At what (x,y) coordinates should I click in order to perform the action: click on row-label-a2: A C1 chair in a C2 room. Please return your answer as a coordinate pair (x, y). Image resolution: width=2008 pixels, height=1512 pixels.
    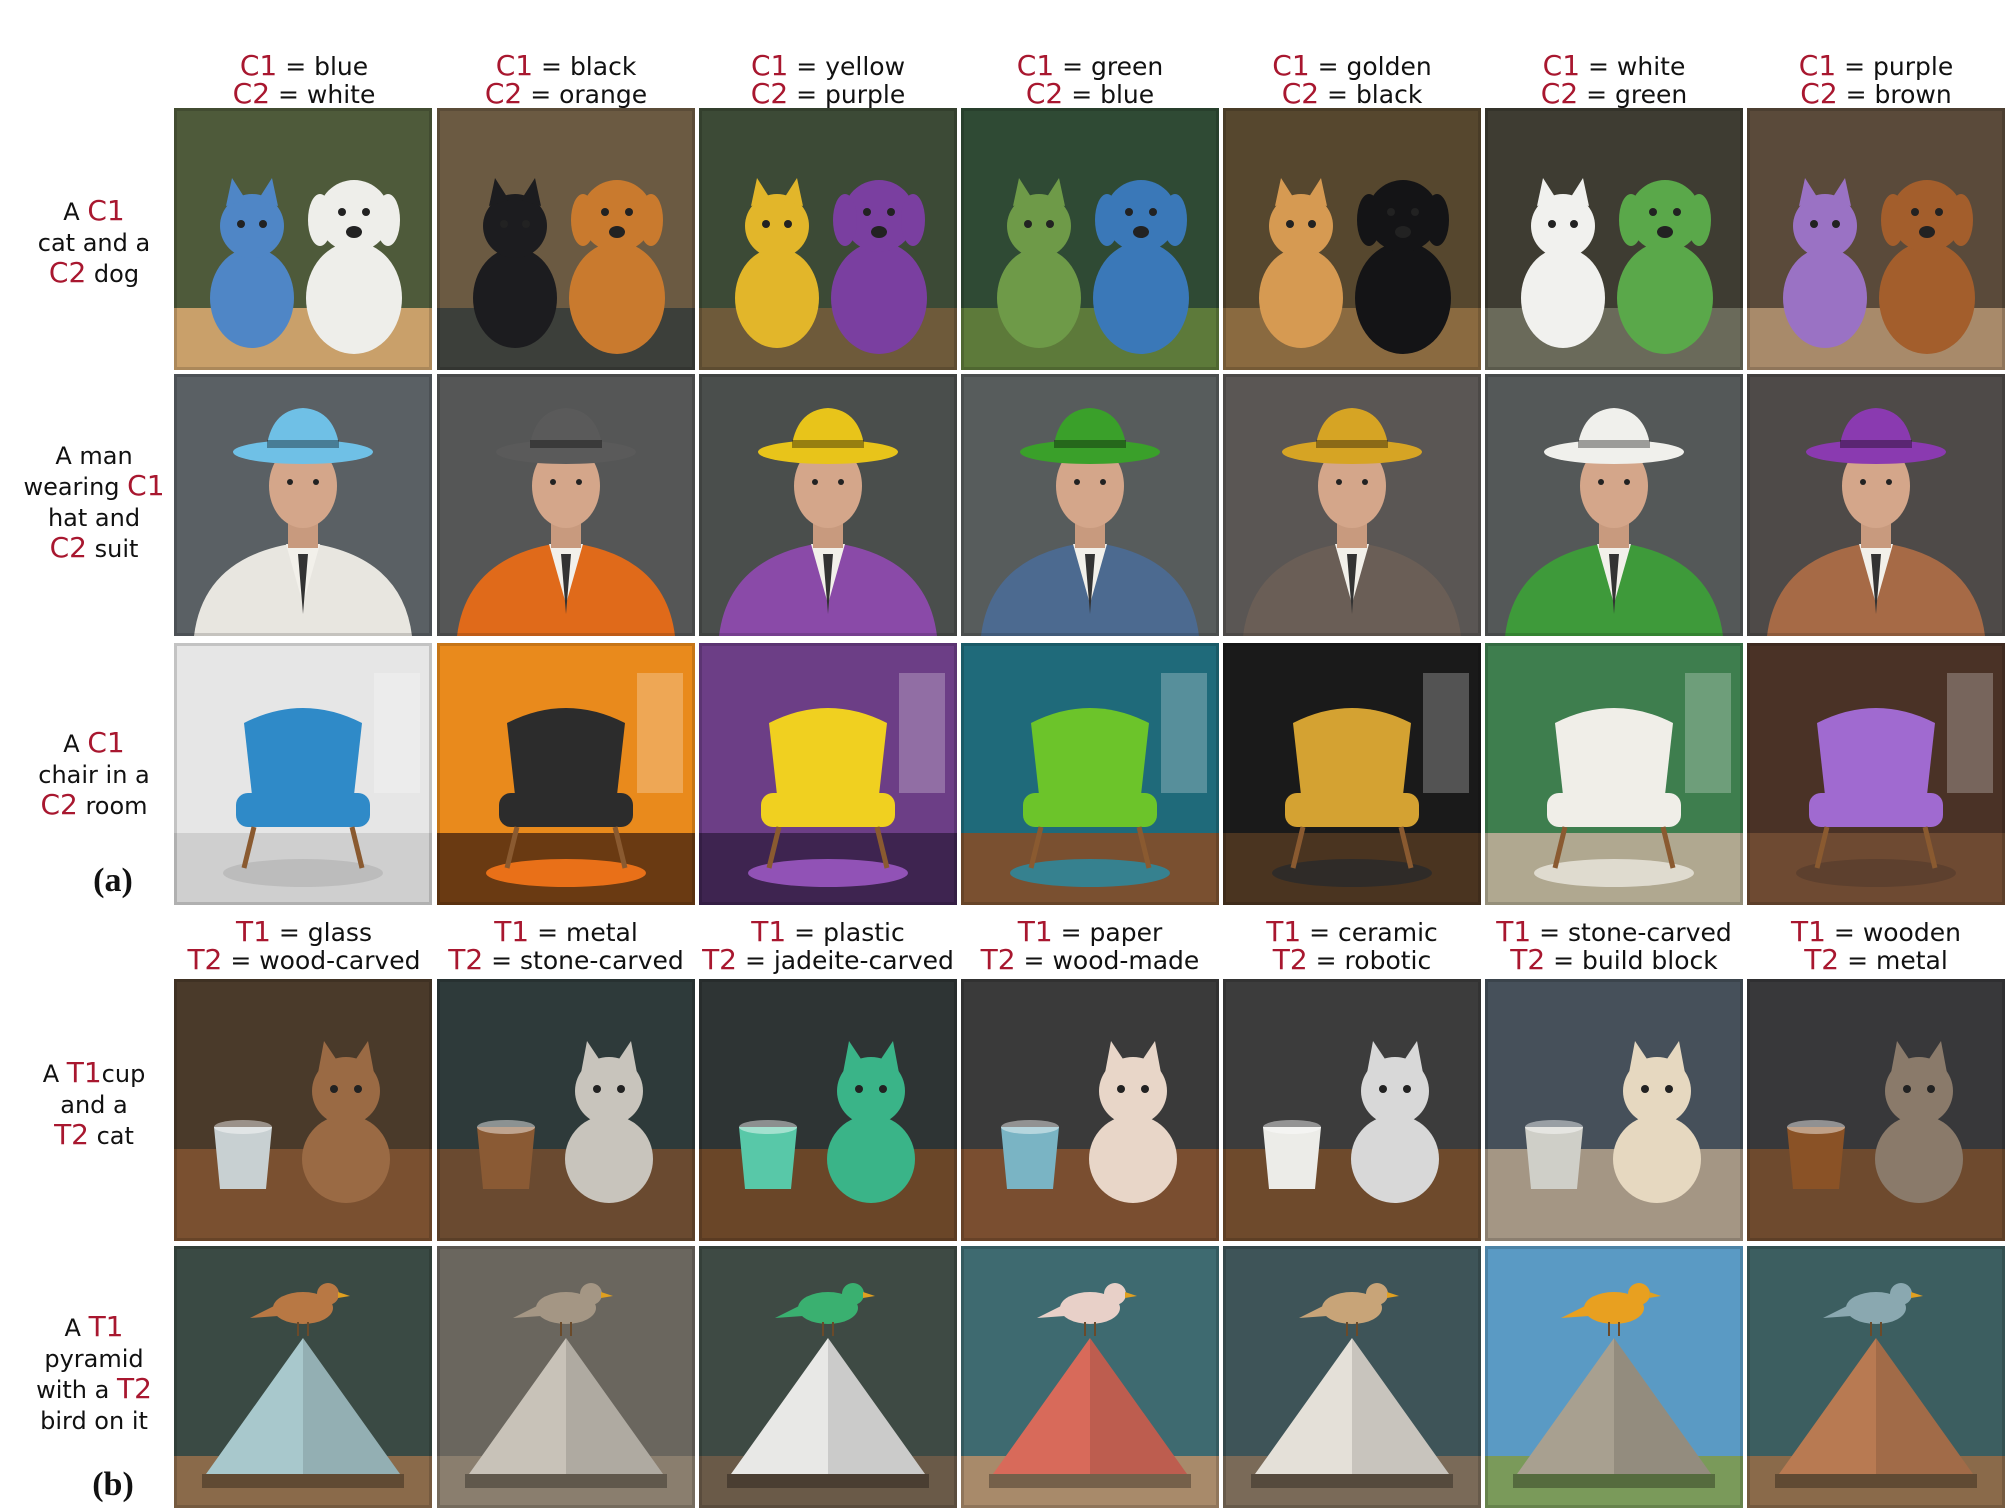
    Looking at the image, I should click on (94, 773).